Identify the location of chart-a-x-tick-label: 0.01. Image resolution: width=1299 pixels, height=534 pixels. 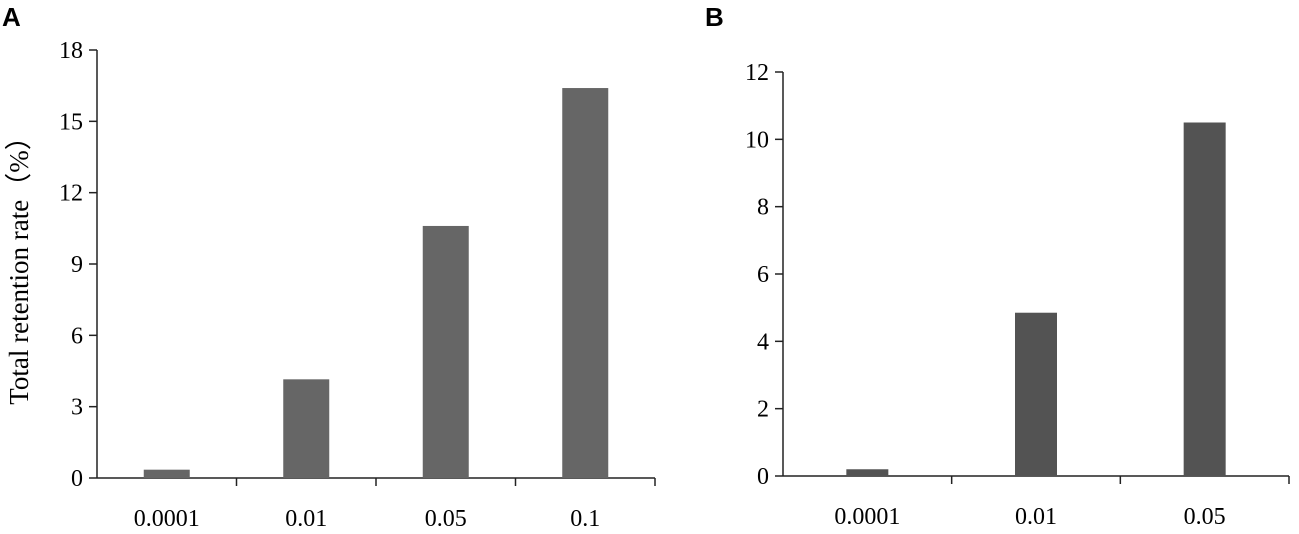
(306, 519).